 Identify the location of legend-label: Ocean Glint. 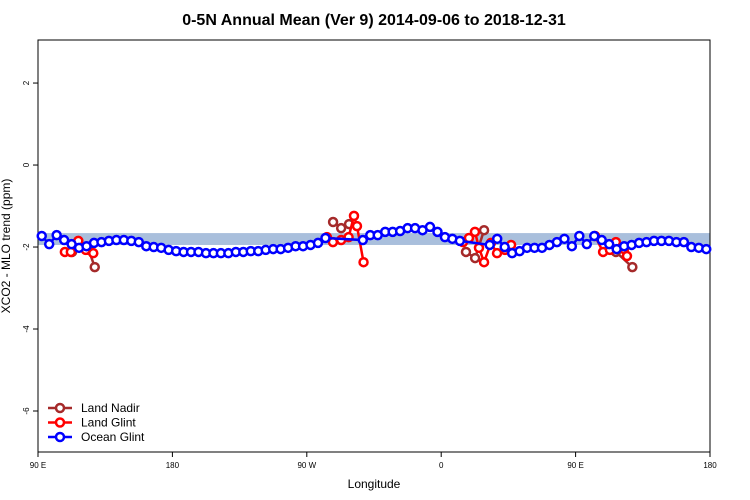
(113, 437).